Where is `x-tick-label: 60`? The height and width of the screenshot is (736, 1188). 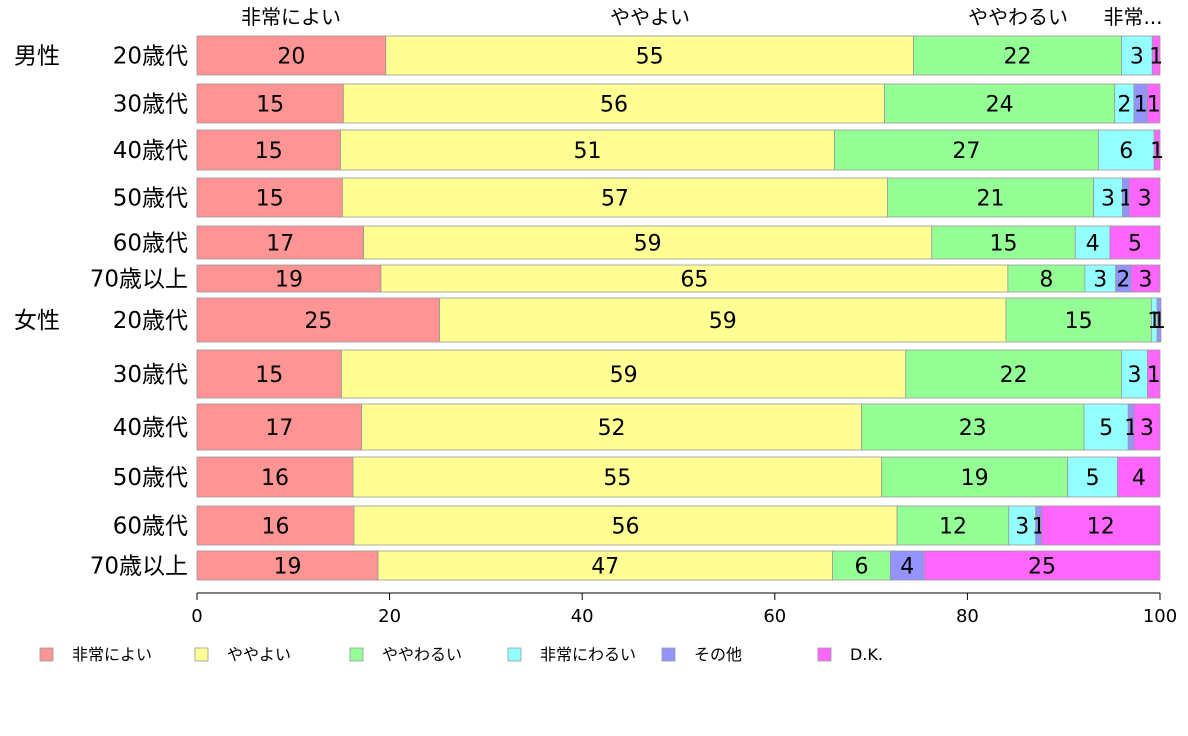
x-tick-label: 60 is located at coordinates (774, 616).